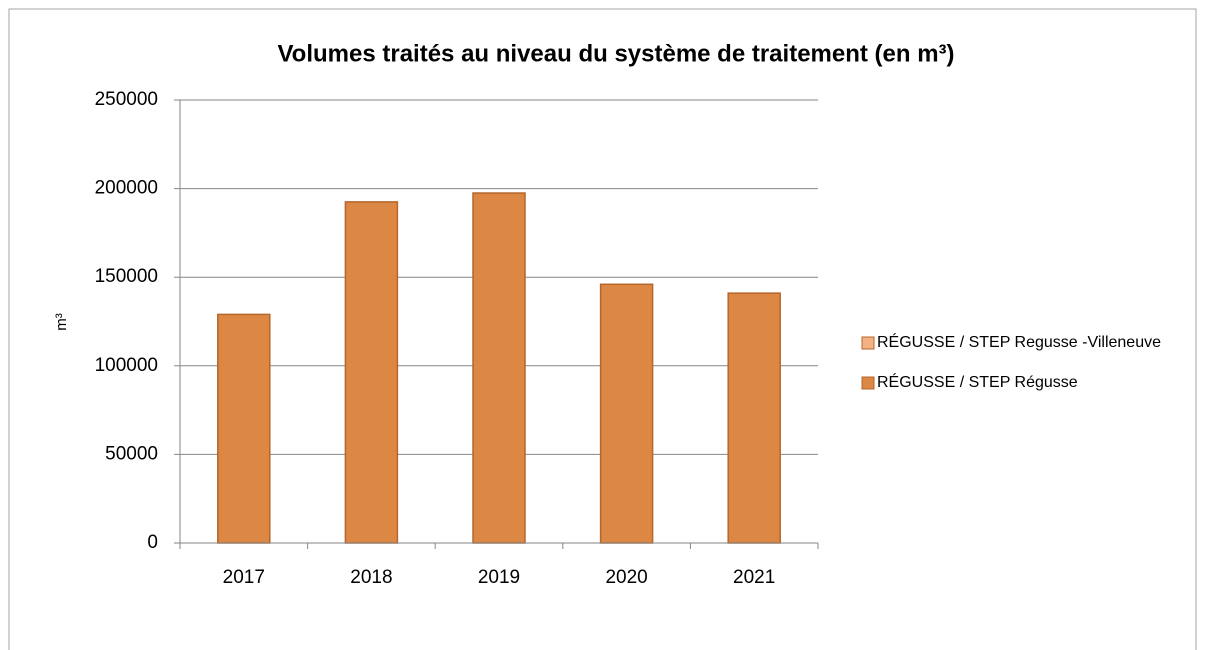  What do you see at coordinates (61, 322) in the screenshot?
I see `y-axis-label: m³` at bounding box center [61, 322].